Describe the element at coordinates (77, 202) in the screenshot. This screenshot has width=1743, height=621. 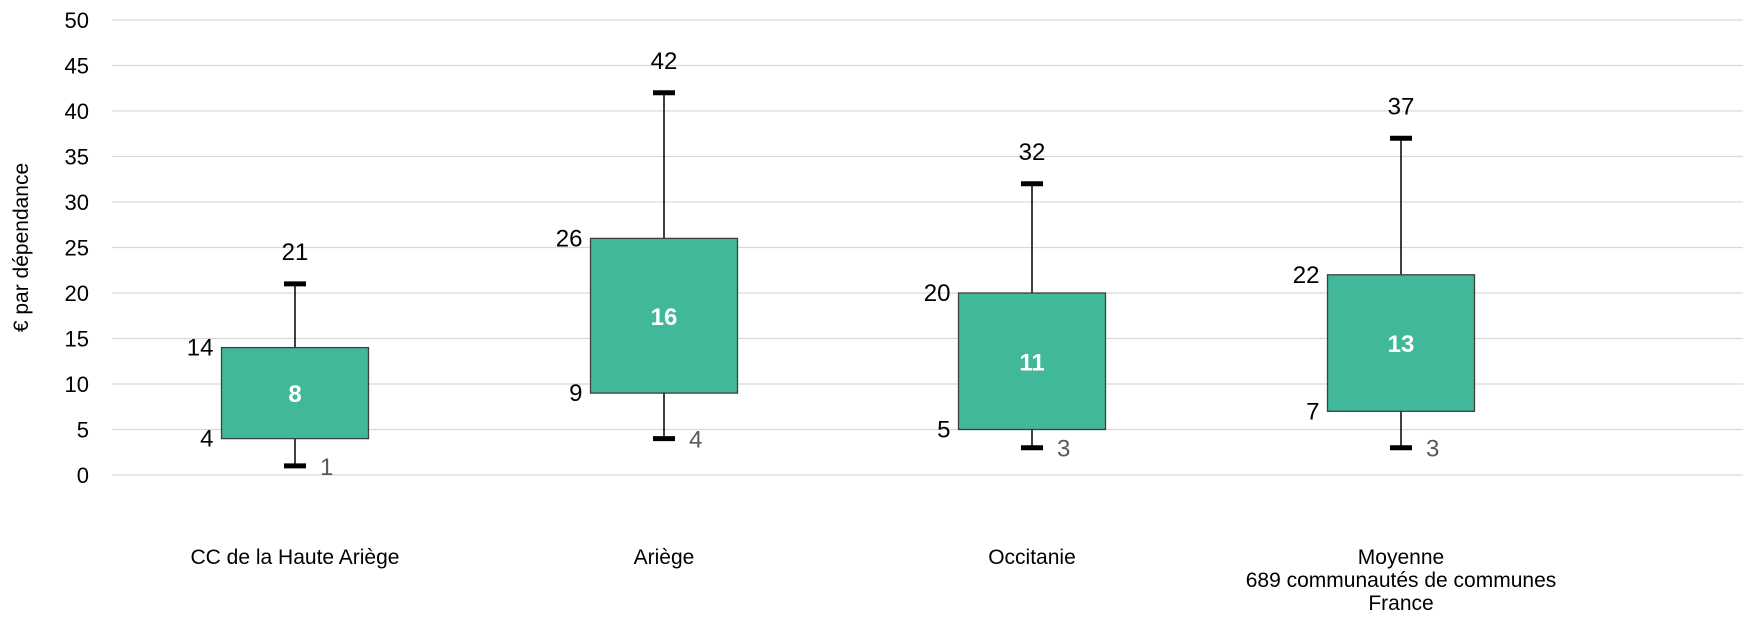
I see `y-tick-label: 30` at that location.